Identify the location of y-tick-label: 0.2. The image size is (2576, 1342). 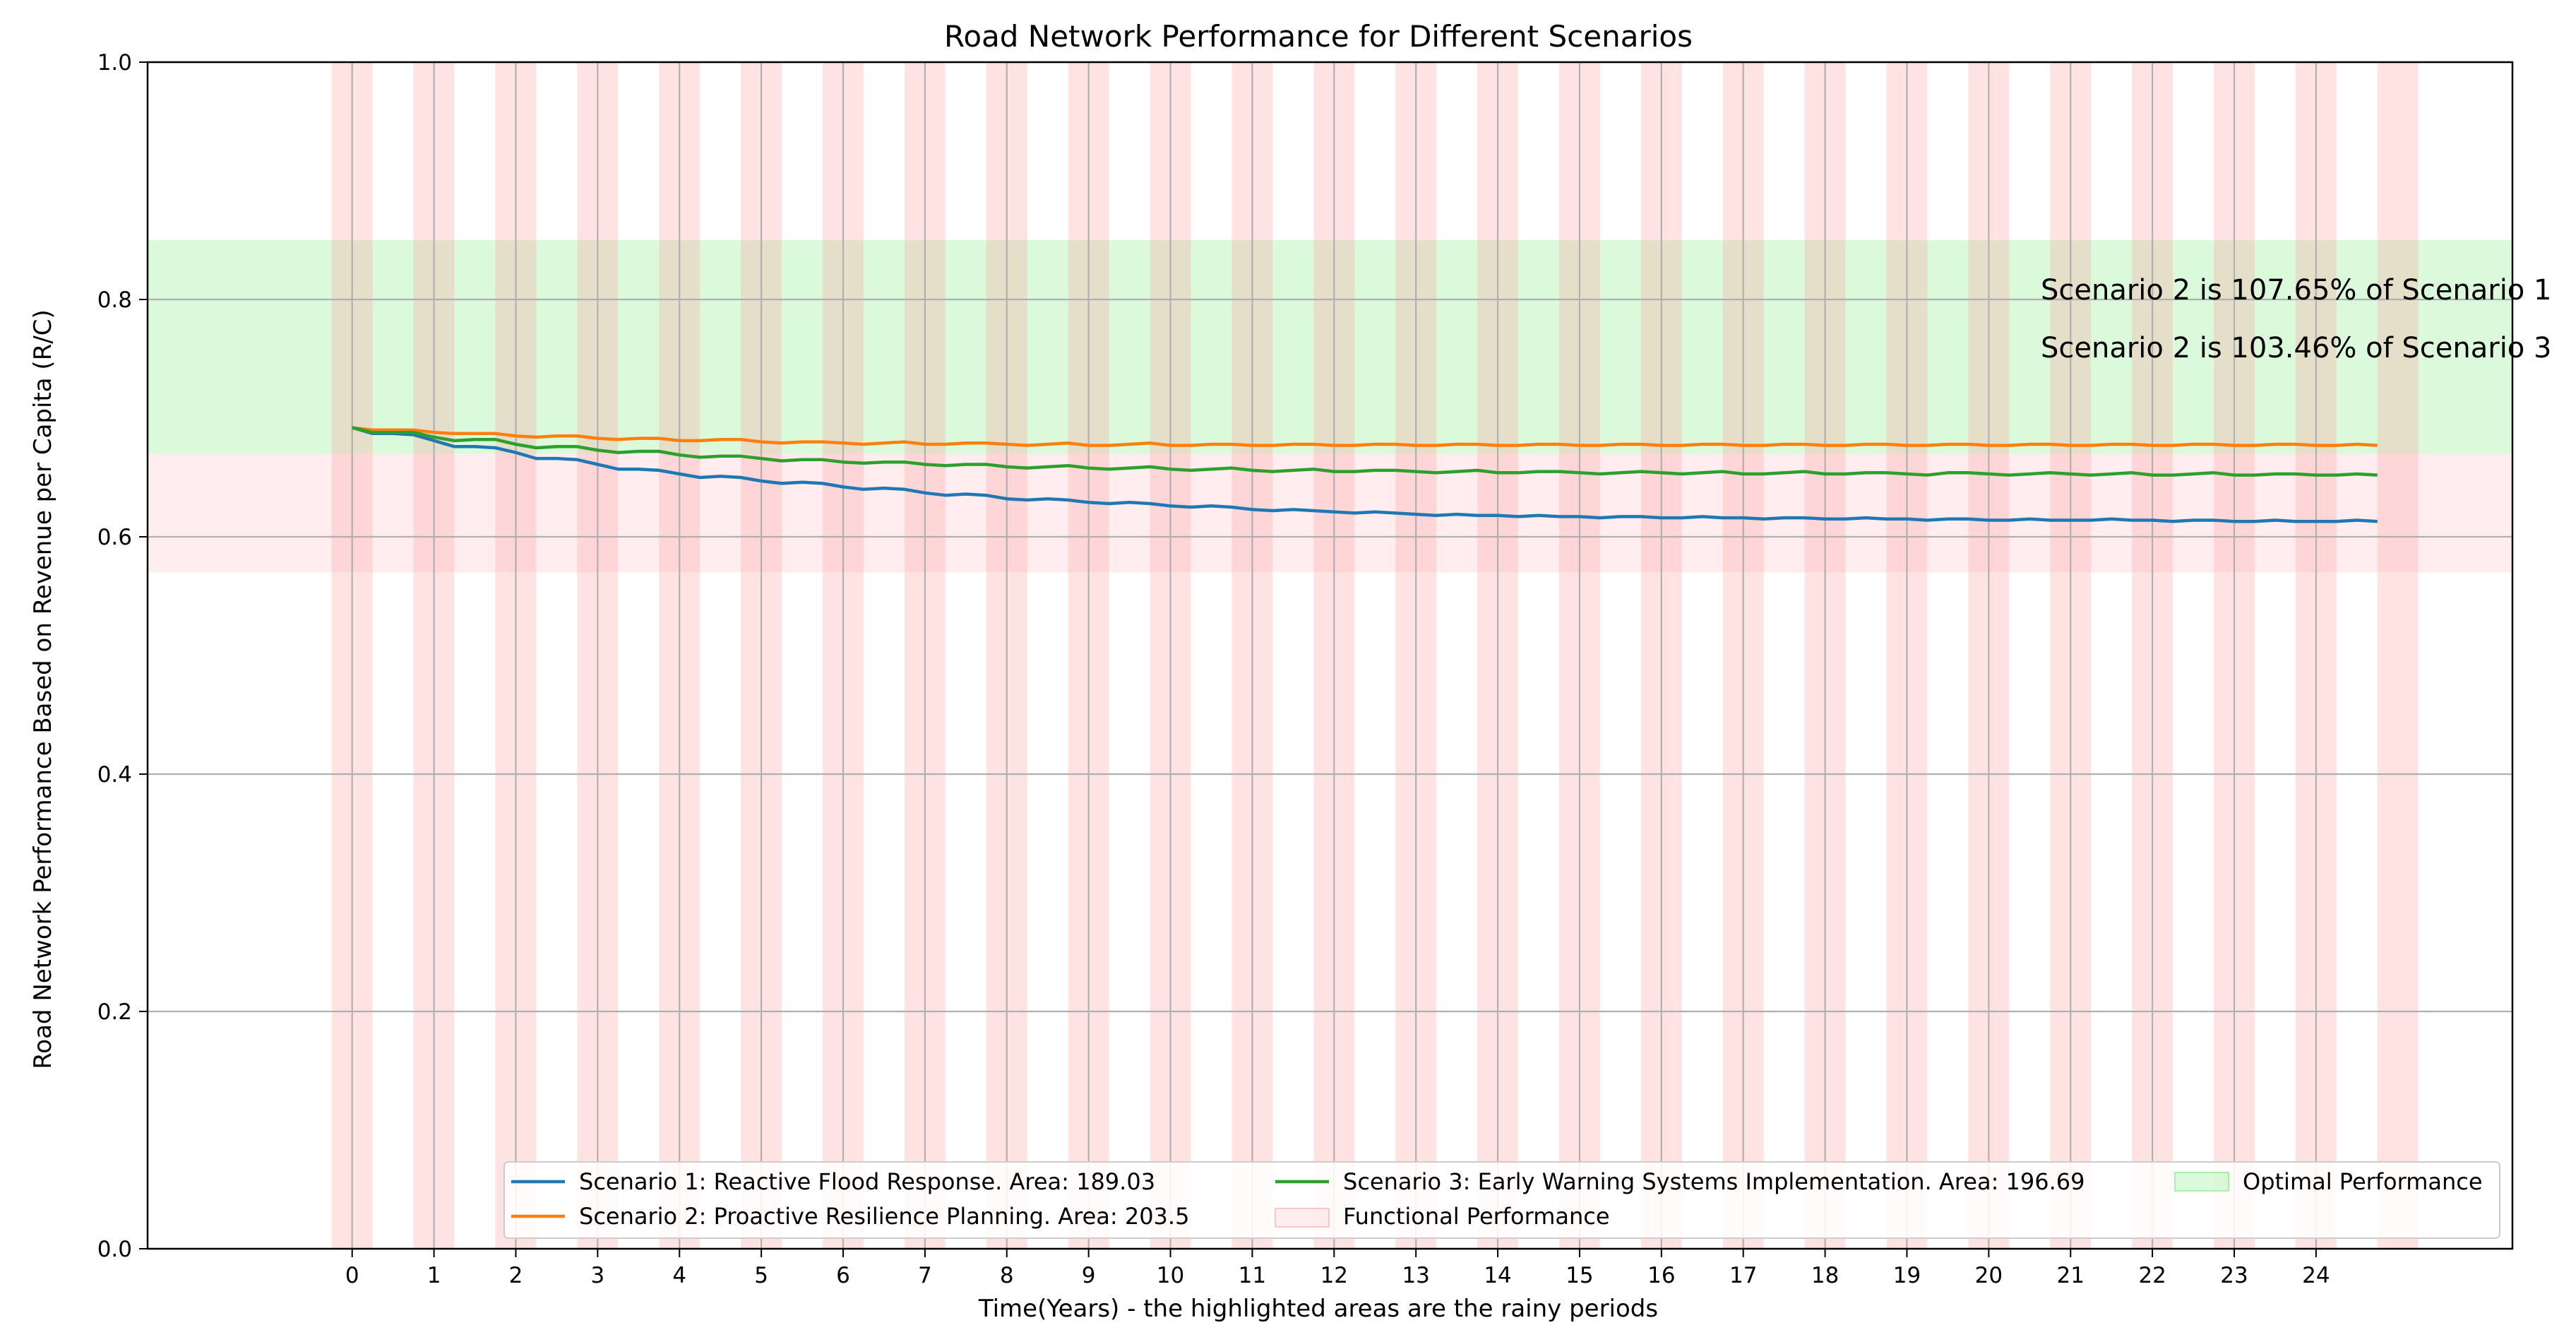
(114, 1012).